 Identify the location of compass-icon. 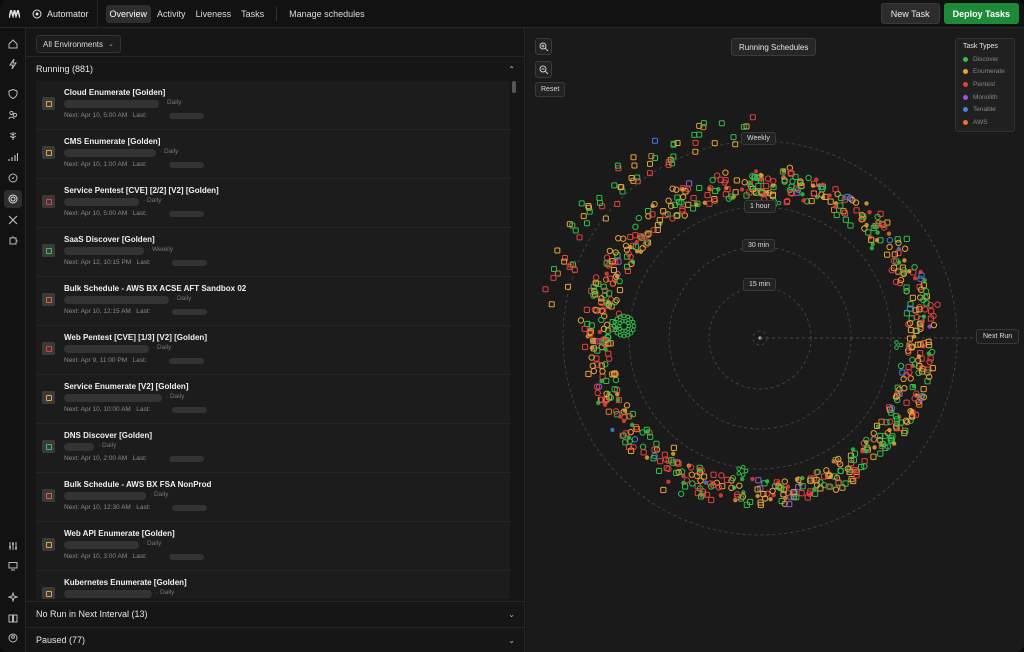
(13, 178).